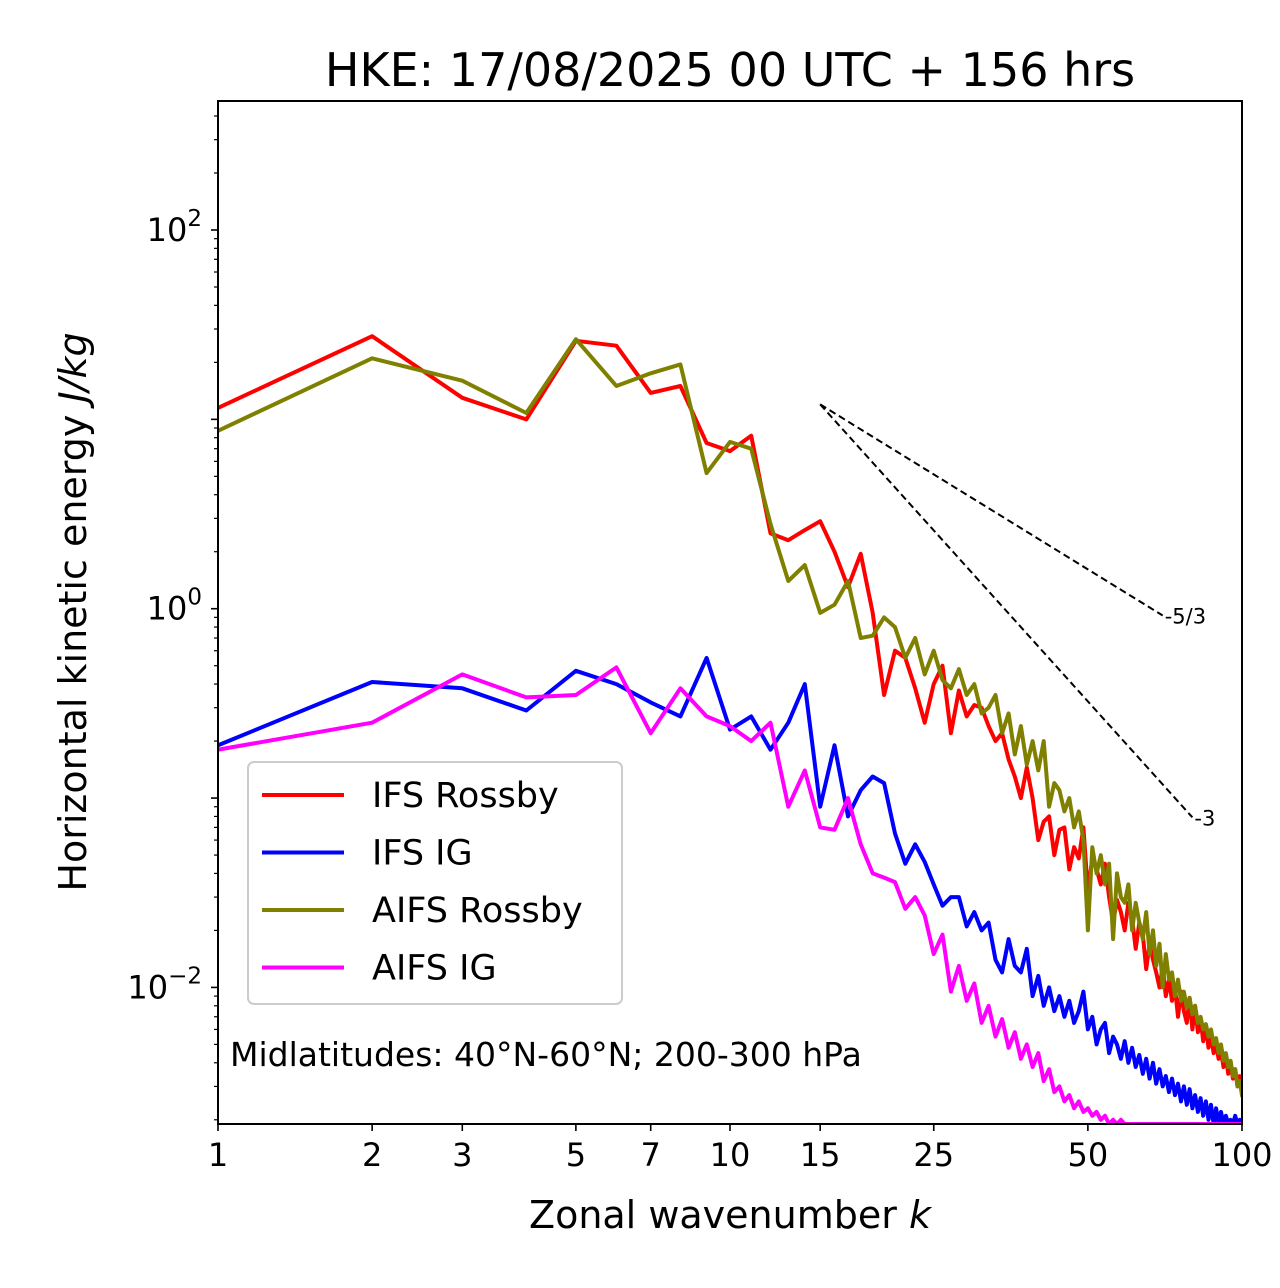  What do you see at coordinates (921, 1215) in the screenshot?
I see `x-axis-label-variable: k` at bounding box center [921, 1215].